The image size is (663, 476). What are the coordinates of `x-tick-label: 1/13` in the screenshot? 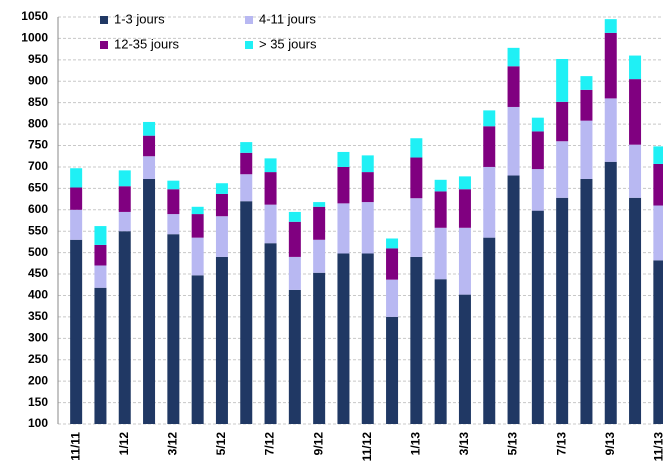 It's located at (416, 444).